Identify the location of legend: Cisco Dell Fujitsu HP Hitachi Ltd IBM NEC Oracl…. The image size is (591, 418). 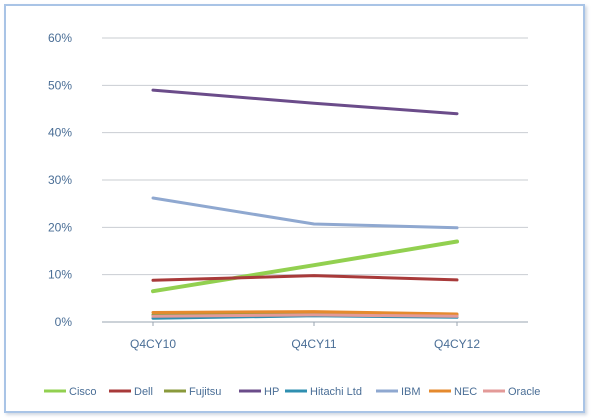
(292, 392).